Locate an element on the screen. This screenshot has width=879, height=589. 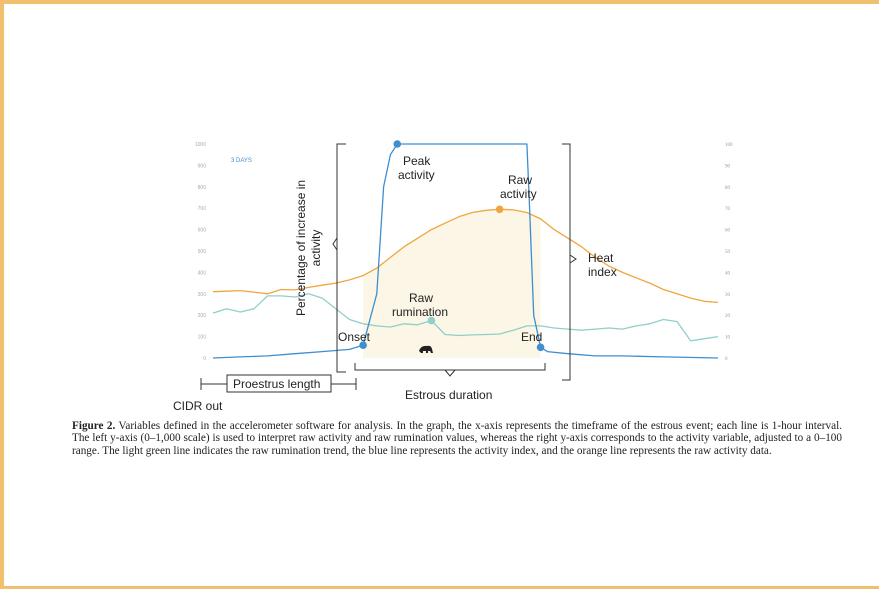
left-tick-label: 400 is located at coordinates (202, 273).